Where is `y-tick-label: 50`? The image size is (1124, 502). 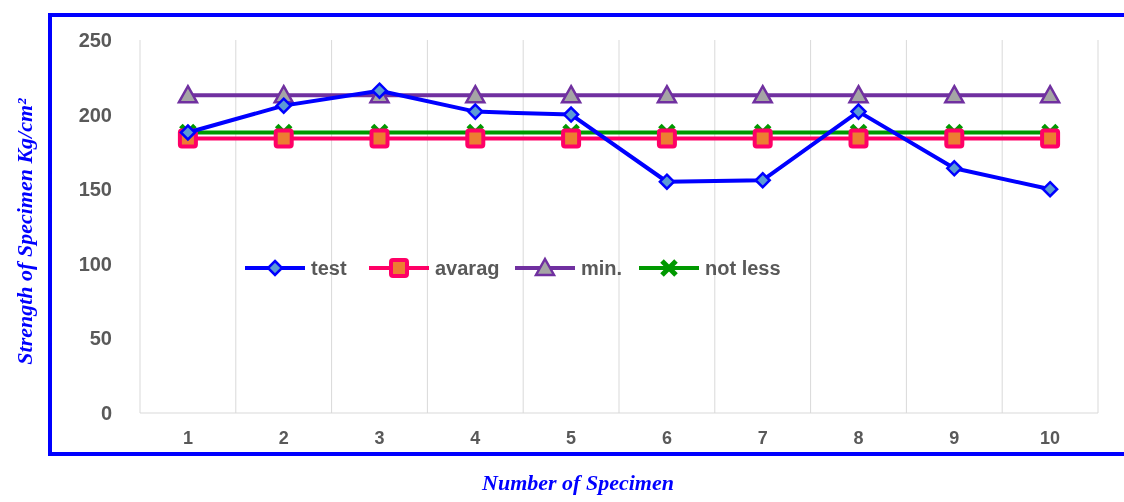
y-tick-label: 50 is located at coordinates (100, 338).